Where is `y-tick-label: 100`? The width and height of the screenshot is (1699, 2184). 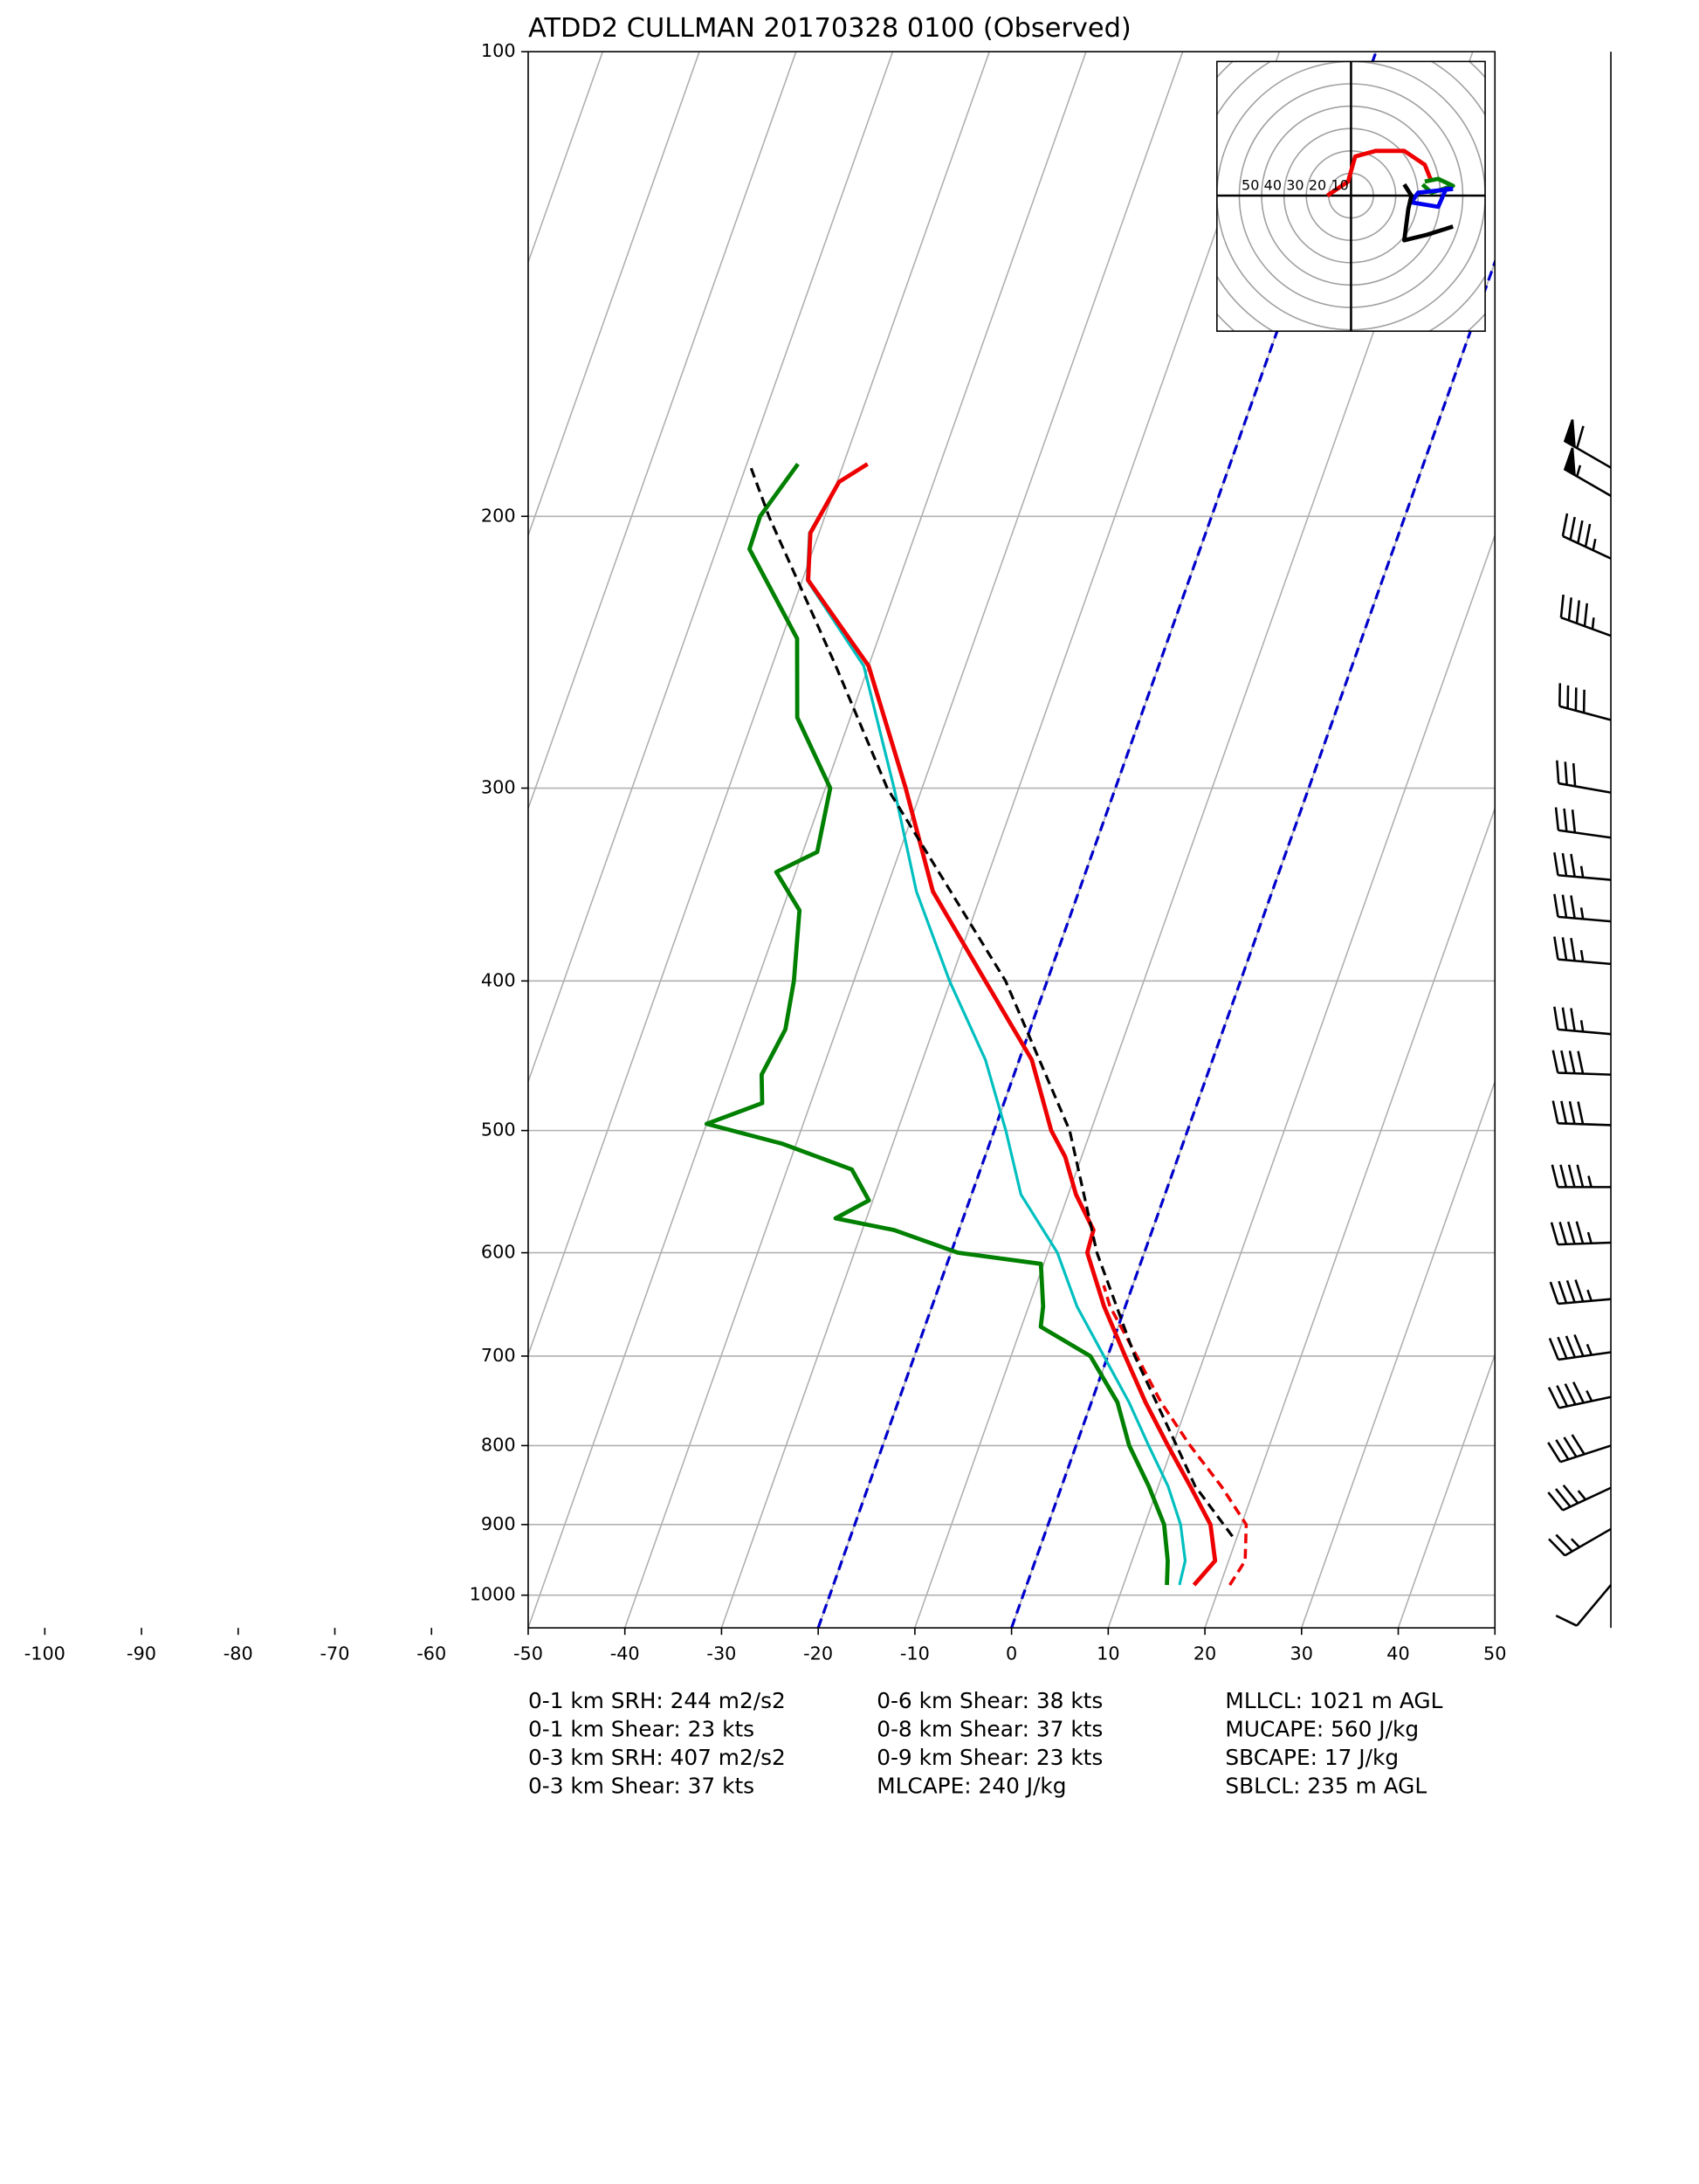 y-tick-label: 100 is located at coordinates (498, 50).